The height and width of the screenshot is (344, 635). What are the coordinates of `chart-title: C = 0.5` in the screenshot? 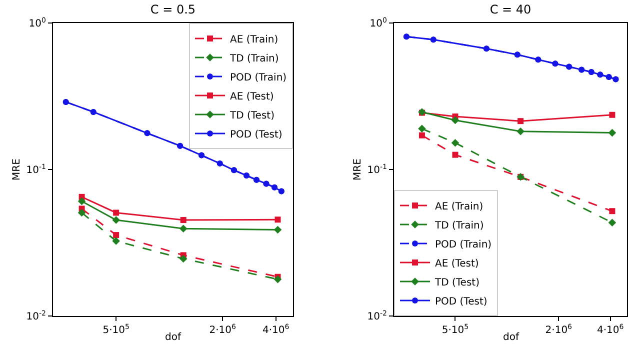 It's located at (173, 9).